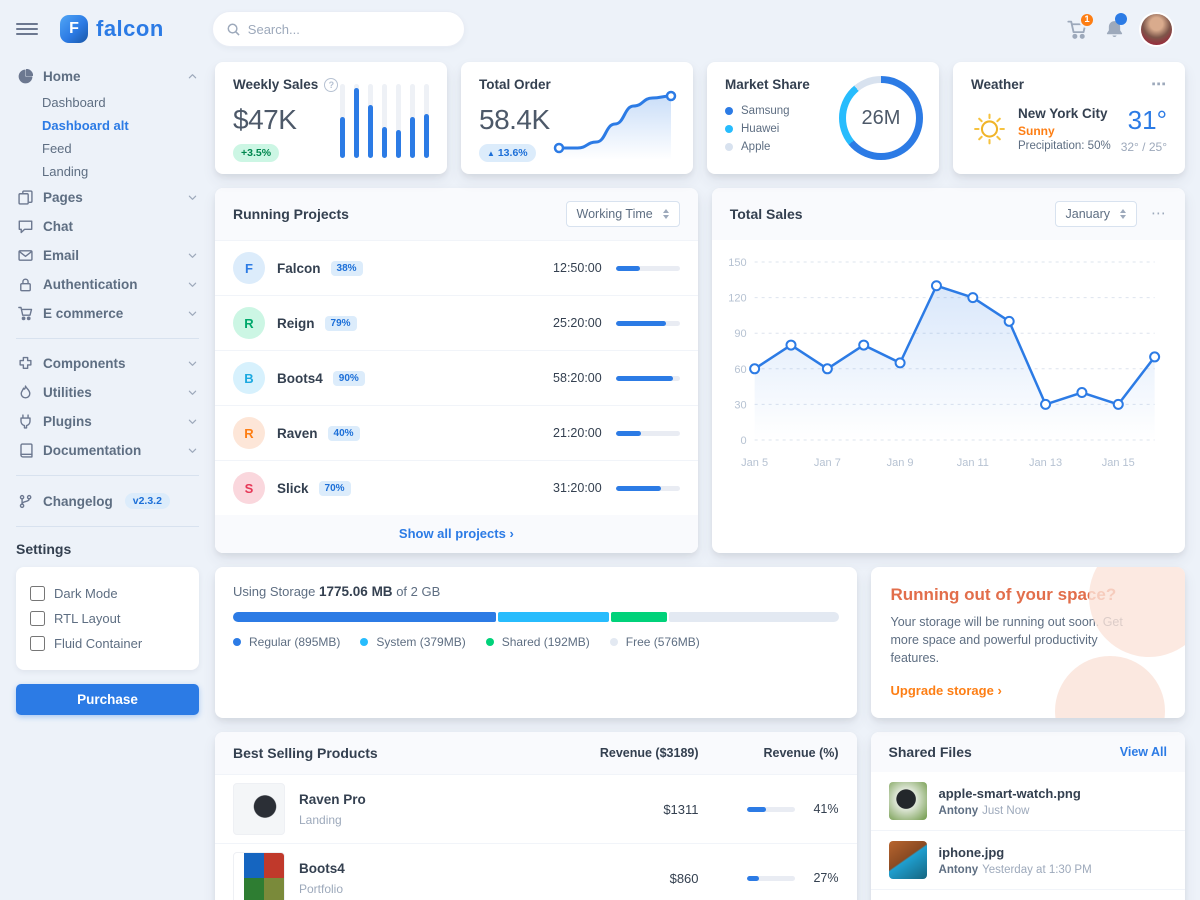 The width and height of the screenshot is (1200, 900). What do you see at coordinates (334, 488) in the screenshot?
I see `project-percent-badge: 70%` at bounding box center [334, 488].